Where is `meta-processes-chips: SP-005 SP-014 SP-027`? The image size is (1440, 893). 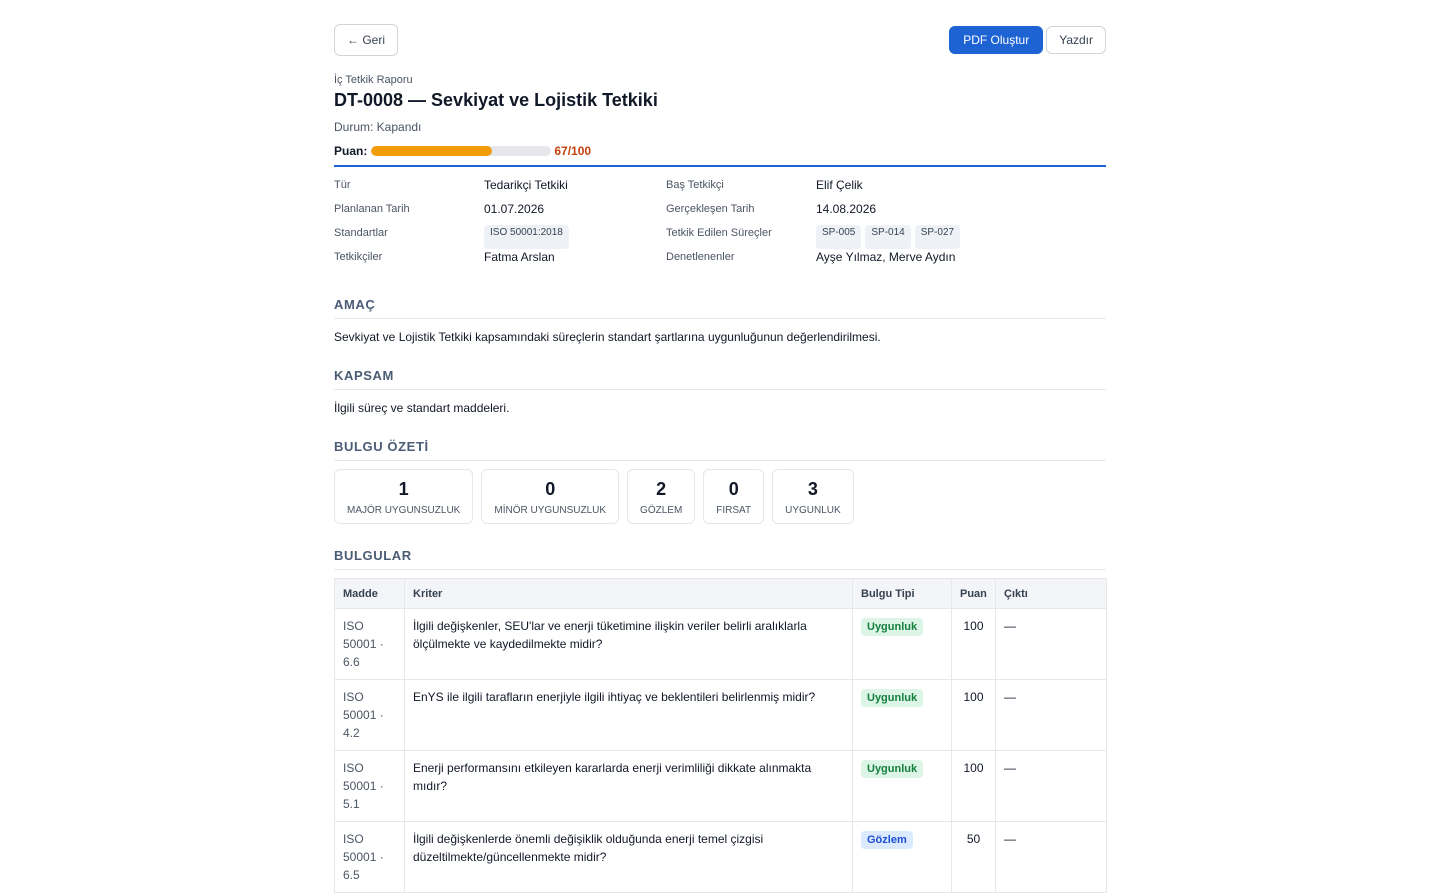 meta-processes-chips: SP-005 SP-014 SP-027 is located at coordinates (961, 237).